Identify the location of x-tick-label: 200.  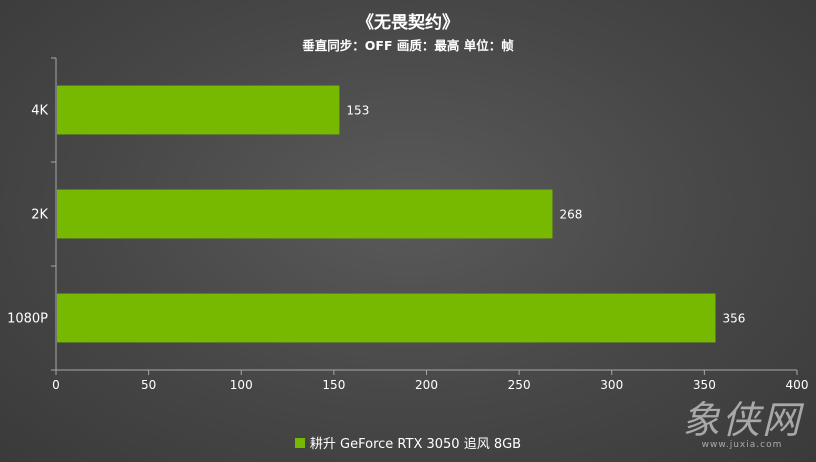
(426, 385).